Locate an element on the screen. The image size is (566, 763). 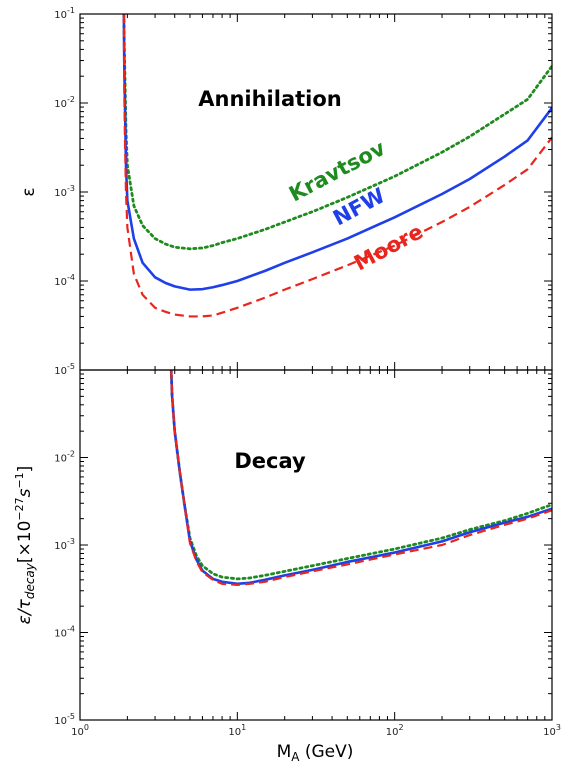
ylabel-exp-27: −27 is located at coordinates (19, 508).